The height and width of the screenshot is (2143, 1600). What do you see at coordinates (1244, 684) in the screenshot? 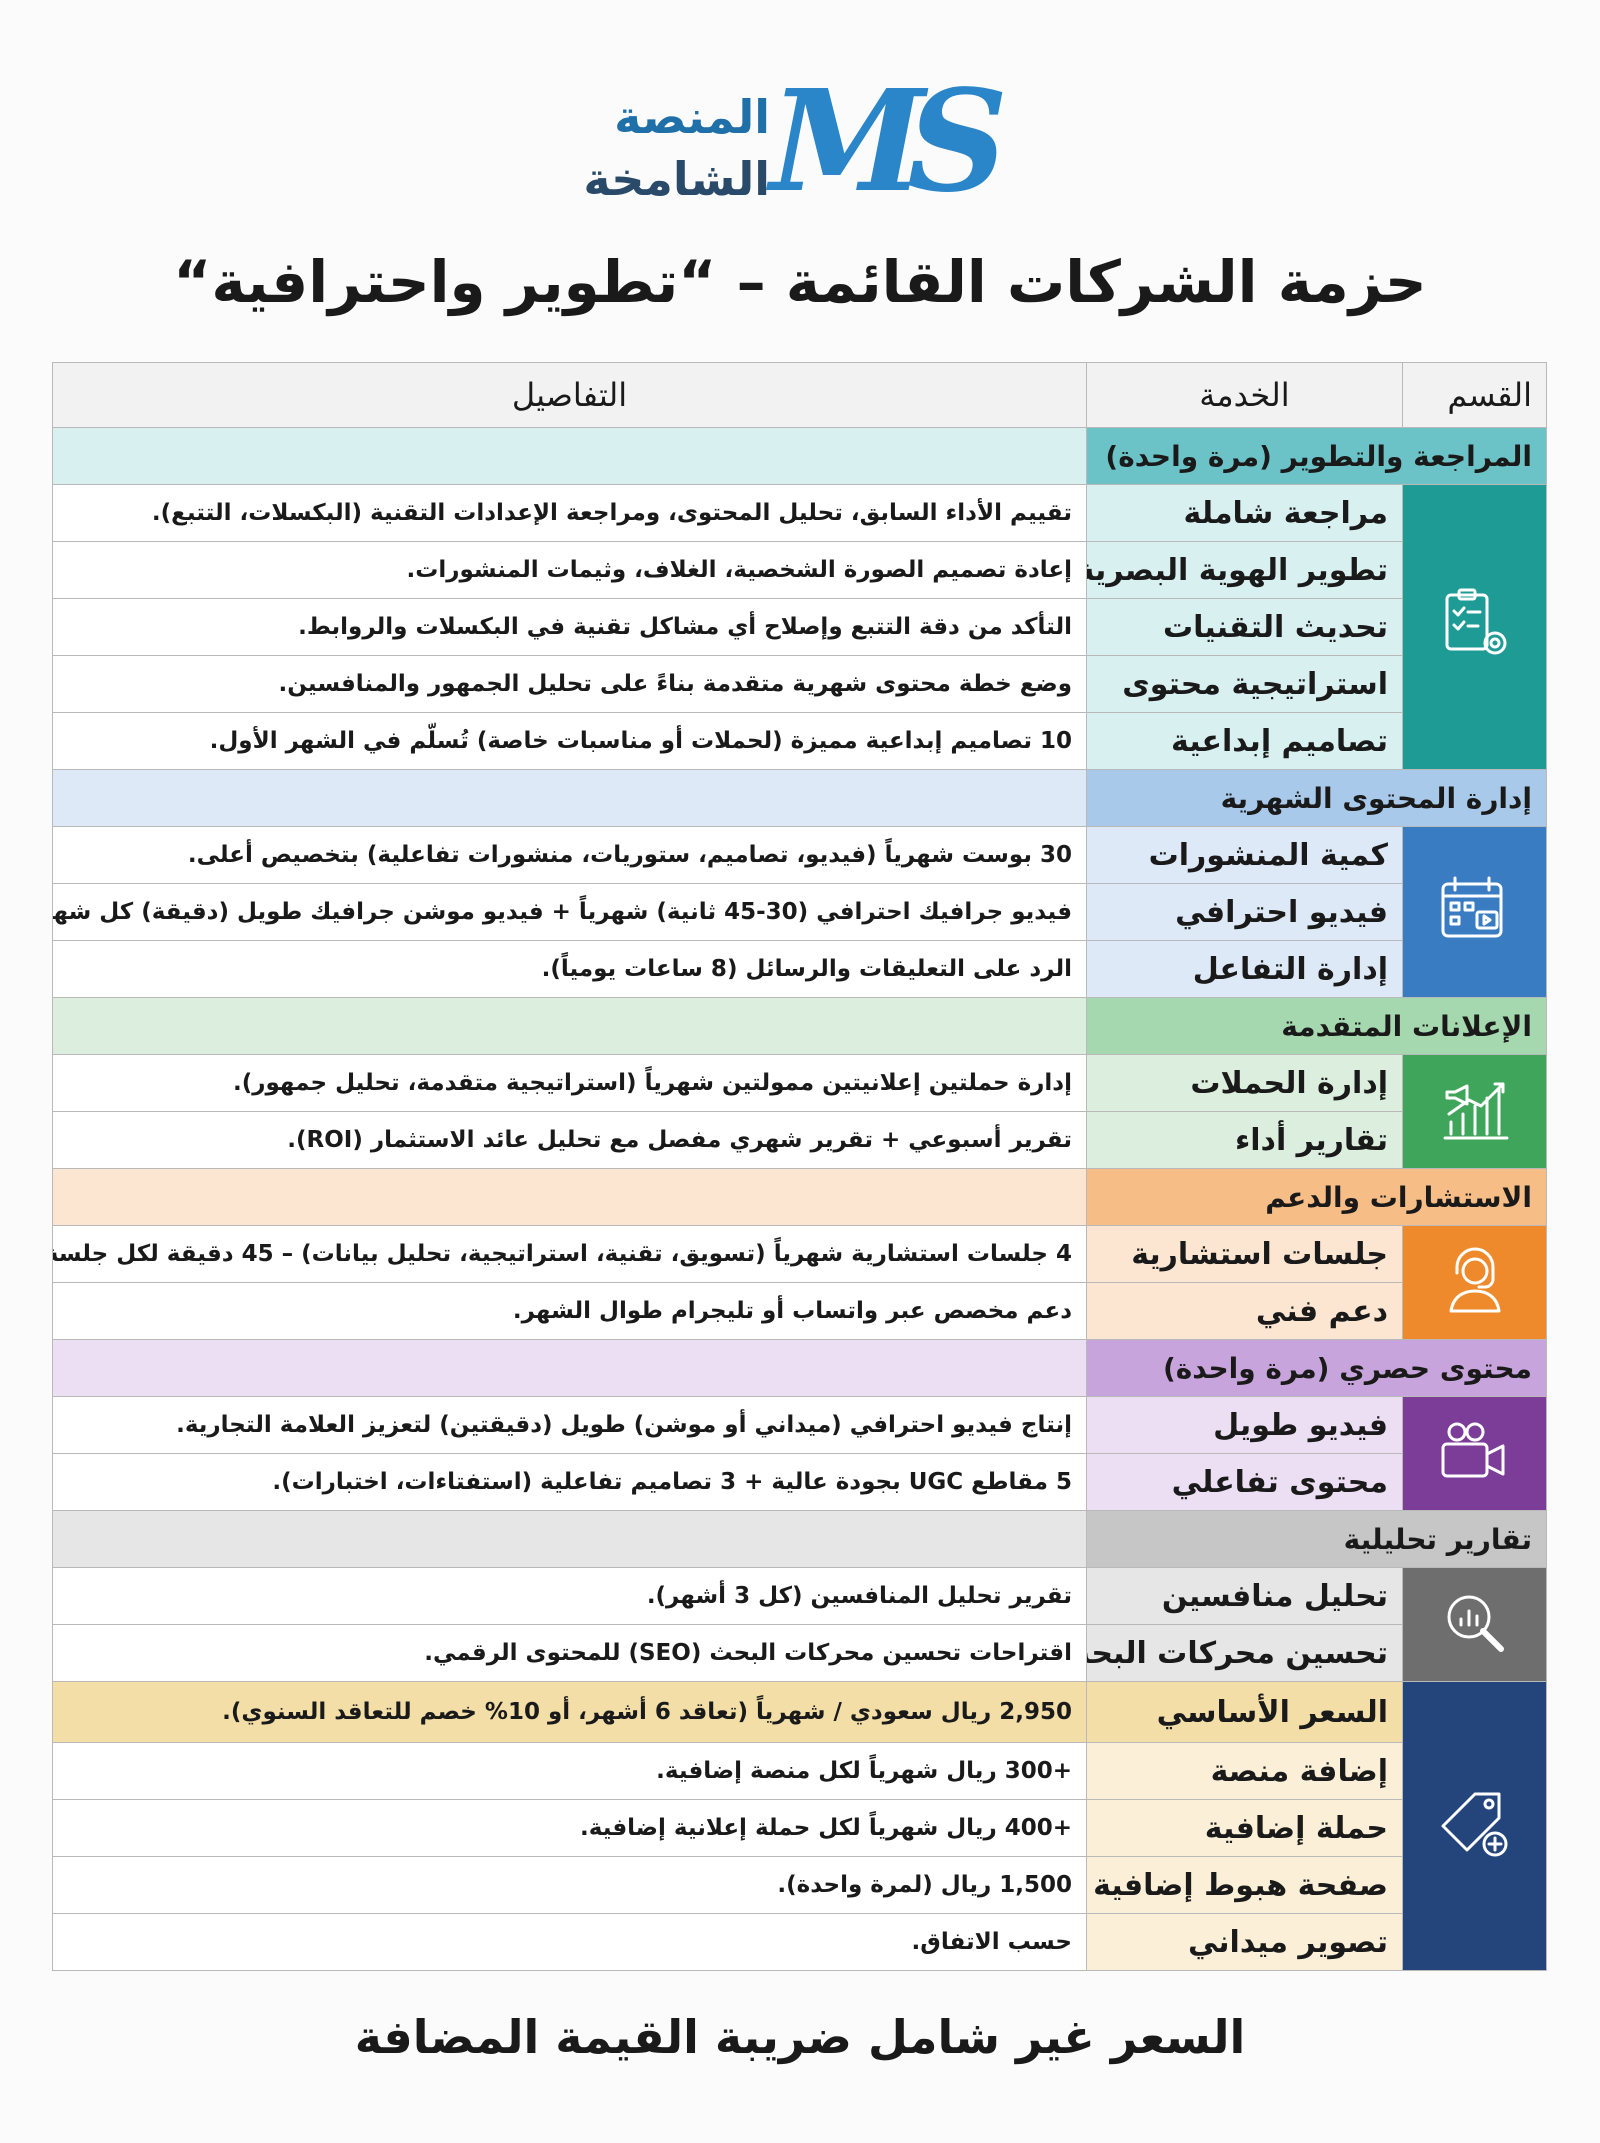
I see `service-name: استراتيجية محتوى` at bounding box center [1244, 684].